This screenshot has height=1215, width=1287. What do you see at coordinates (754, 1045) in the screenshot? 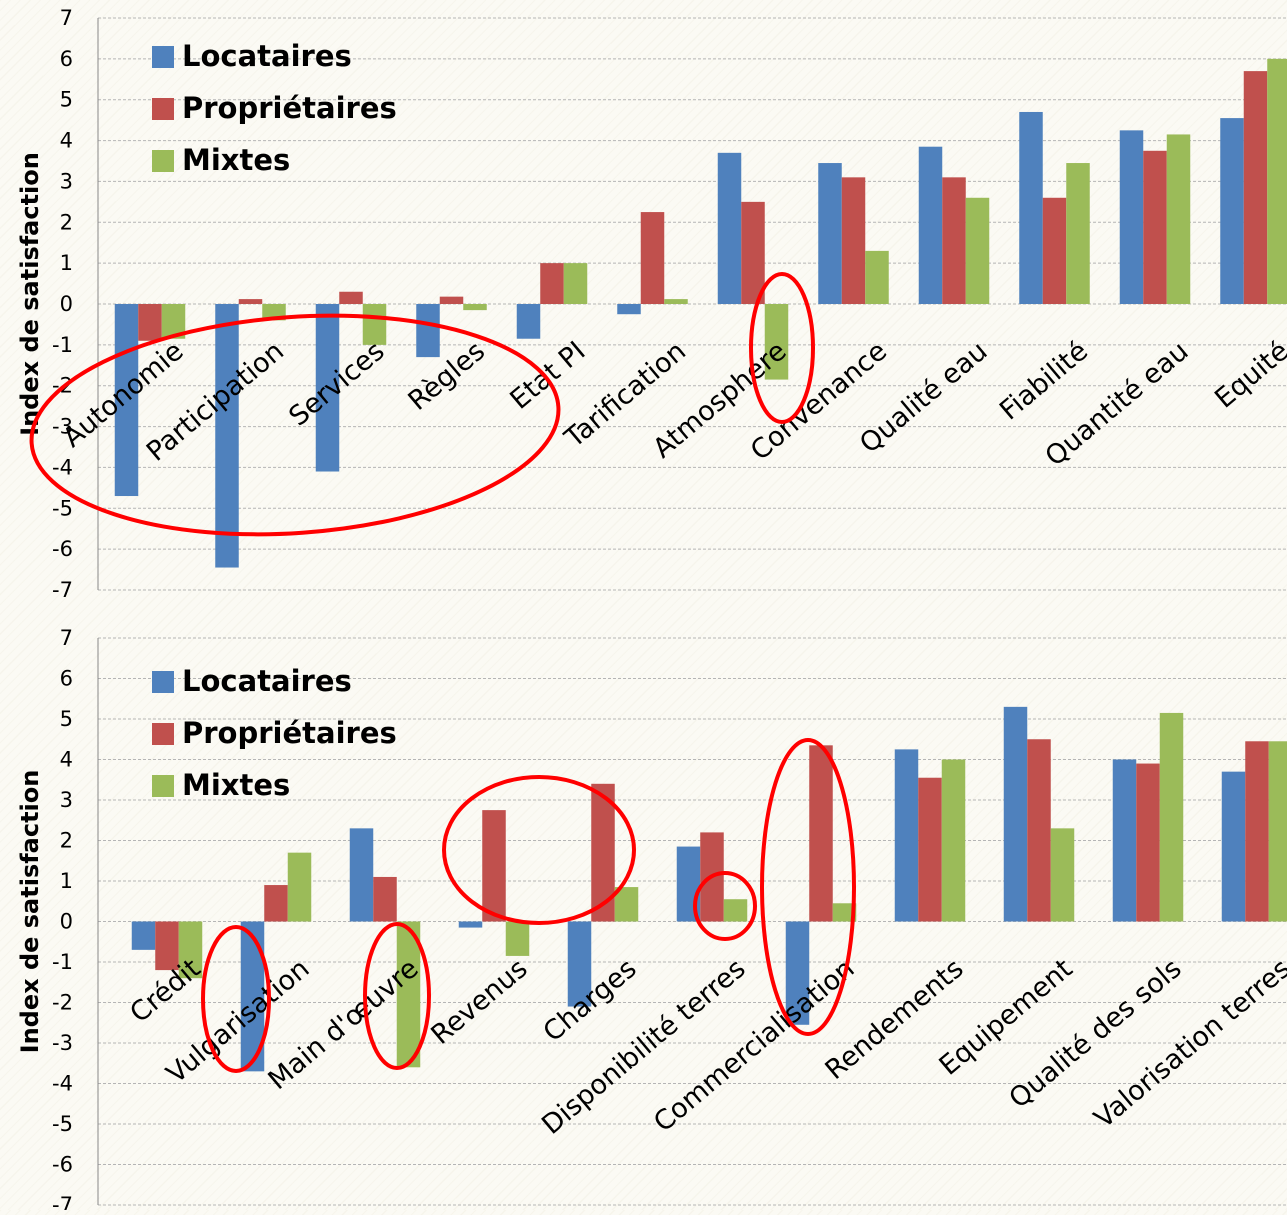
I see `category-label: Commercialisation` at bounding box center [754, 1045].